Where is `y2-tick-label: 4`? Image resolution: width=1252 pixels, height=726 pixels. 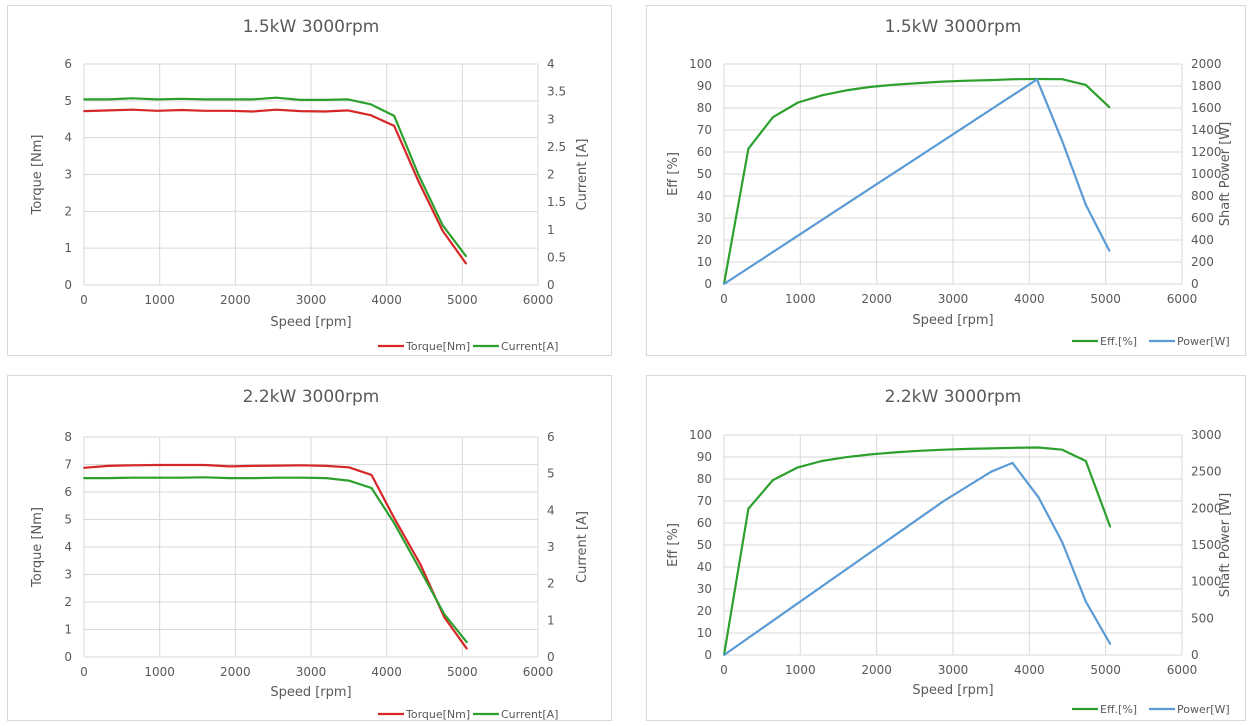 y2-tick-label: 4 is located at coordinates (551, 510).